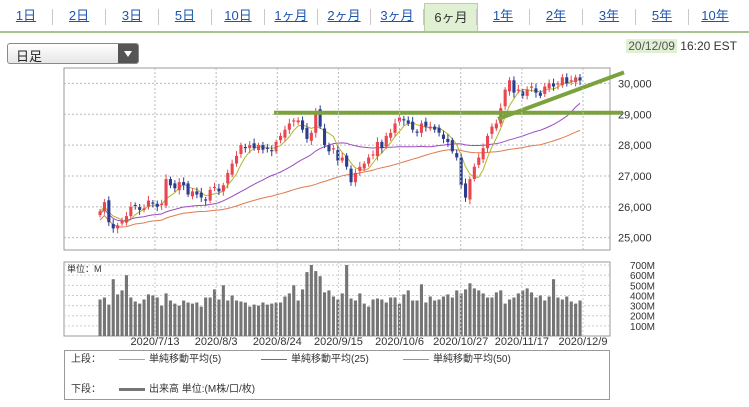 The image size is (749, 407). Describe the element at coordinates (651, 46) in the screenshot. I see `last-update-date: 20/12/09` at that location.